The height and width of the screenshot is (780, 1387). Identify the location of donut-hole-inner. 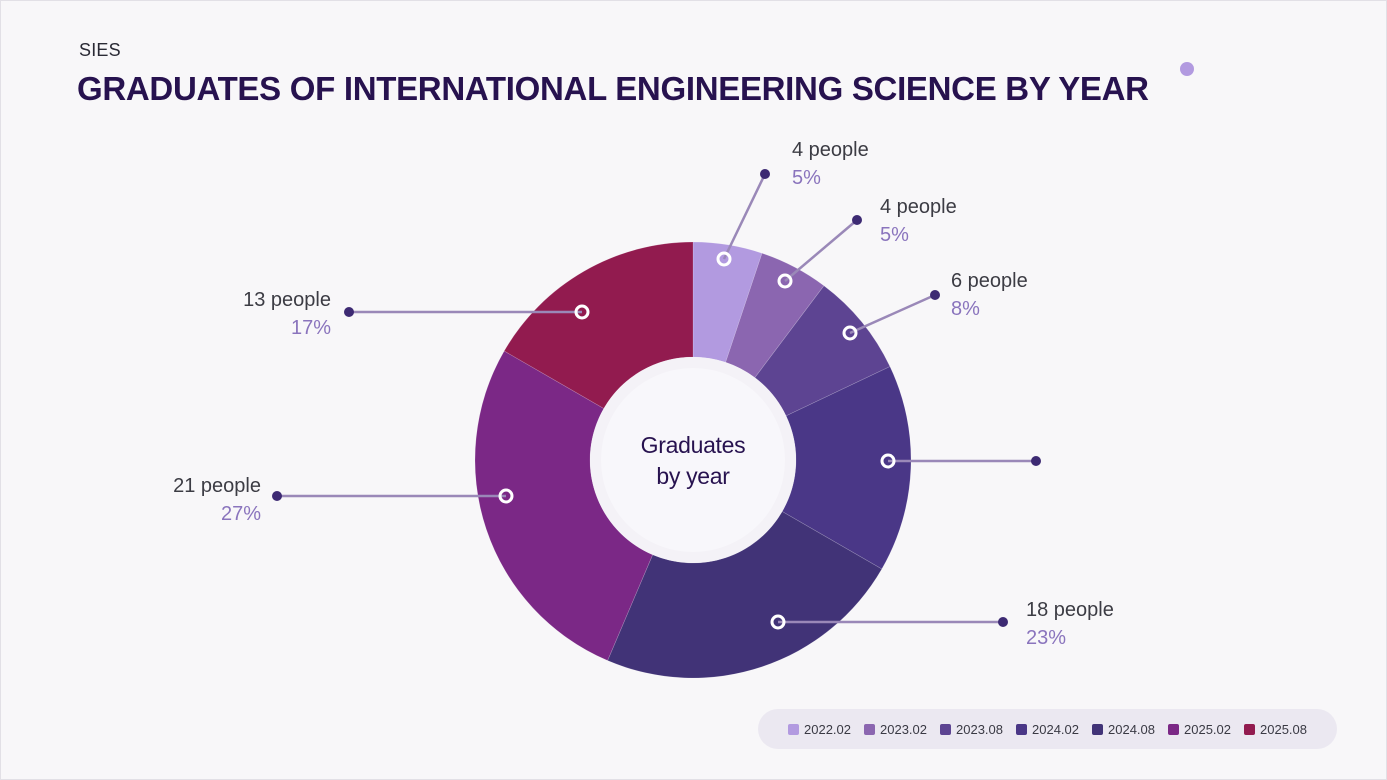
(693, 460).